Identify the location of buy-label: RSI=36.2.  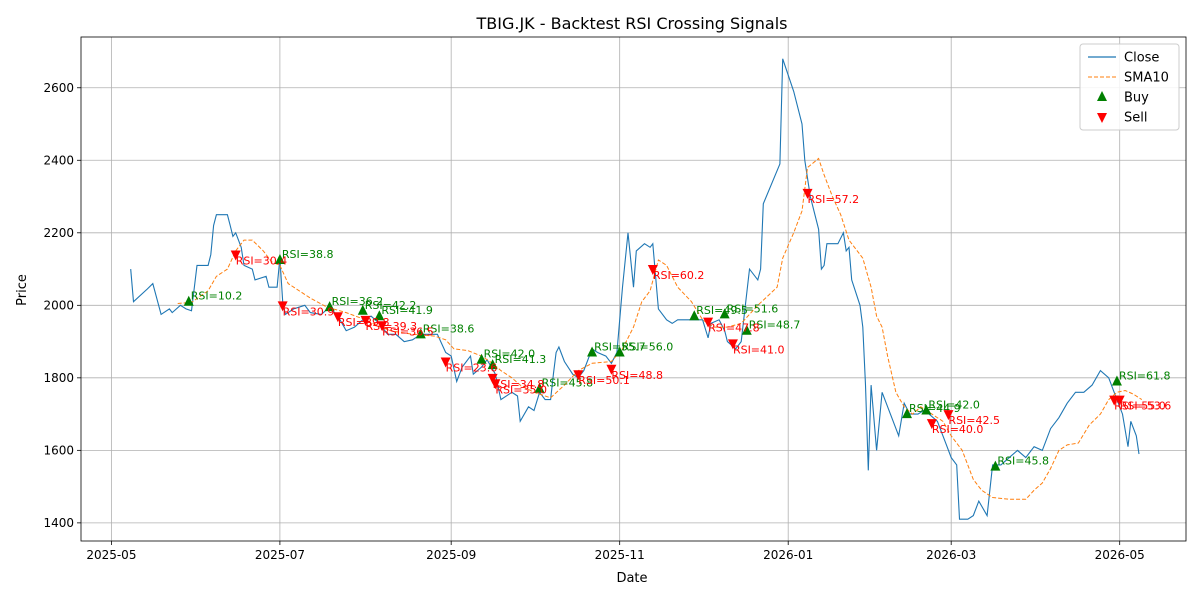
(358, 301).